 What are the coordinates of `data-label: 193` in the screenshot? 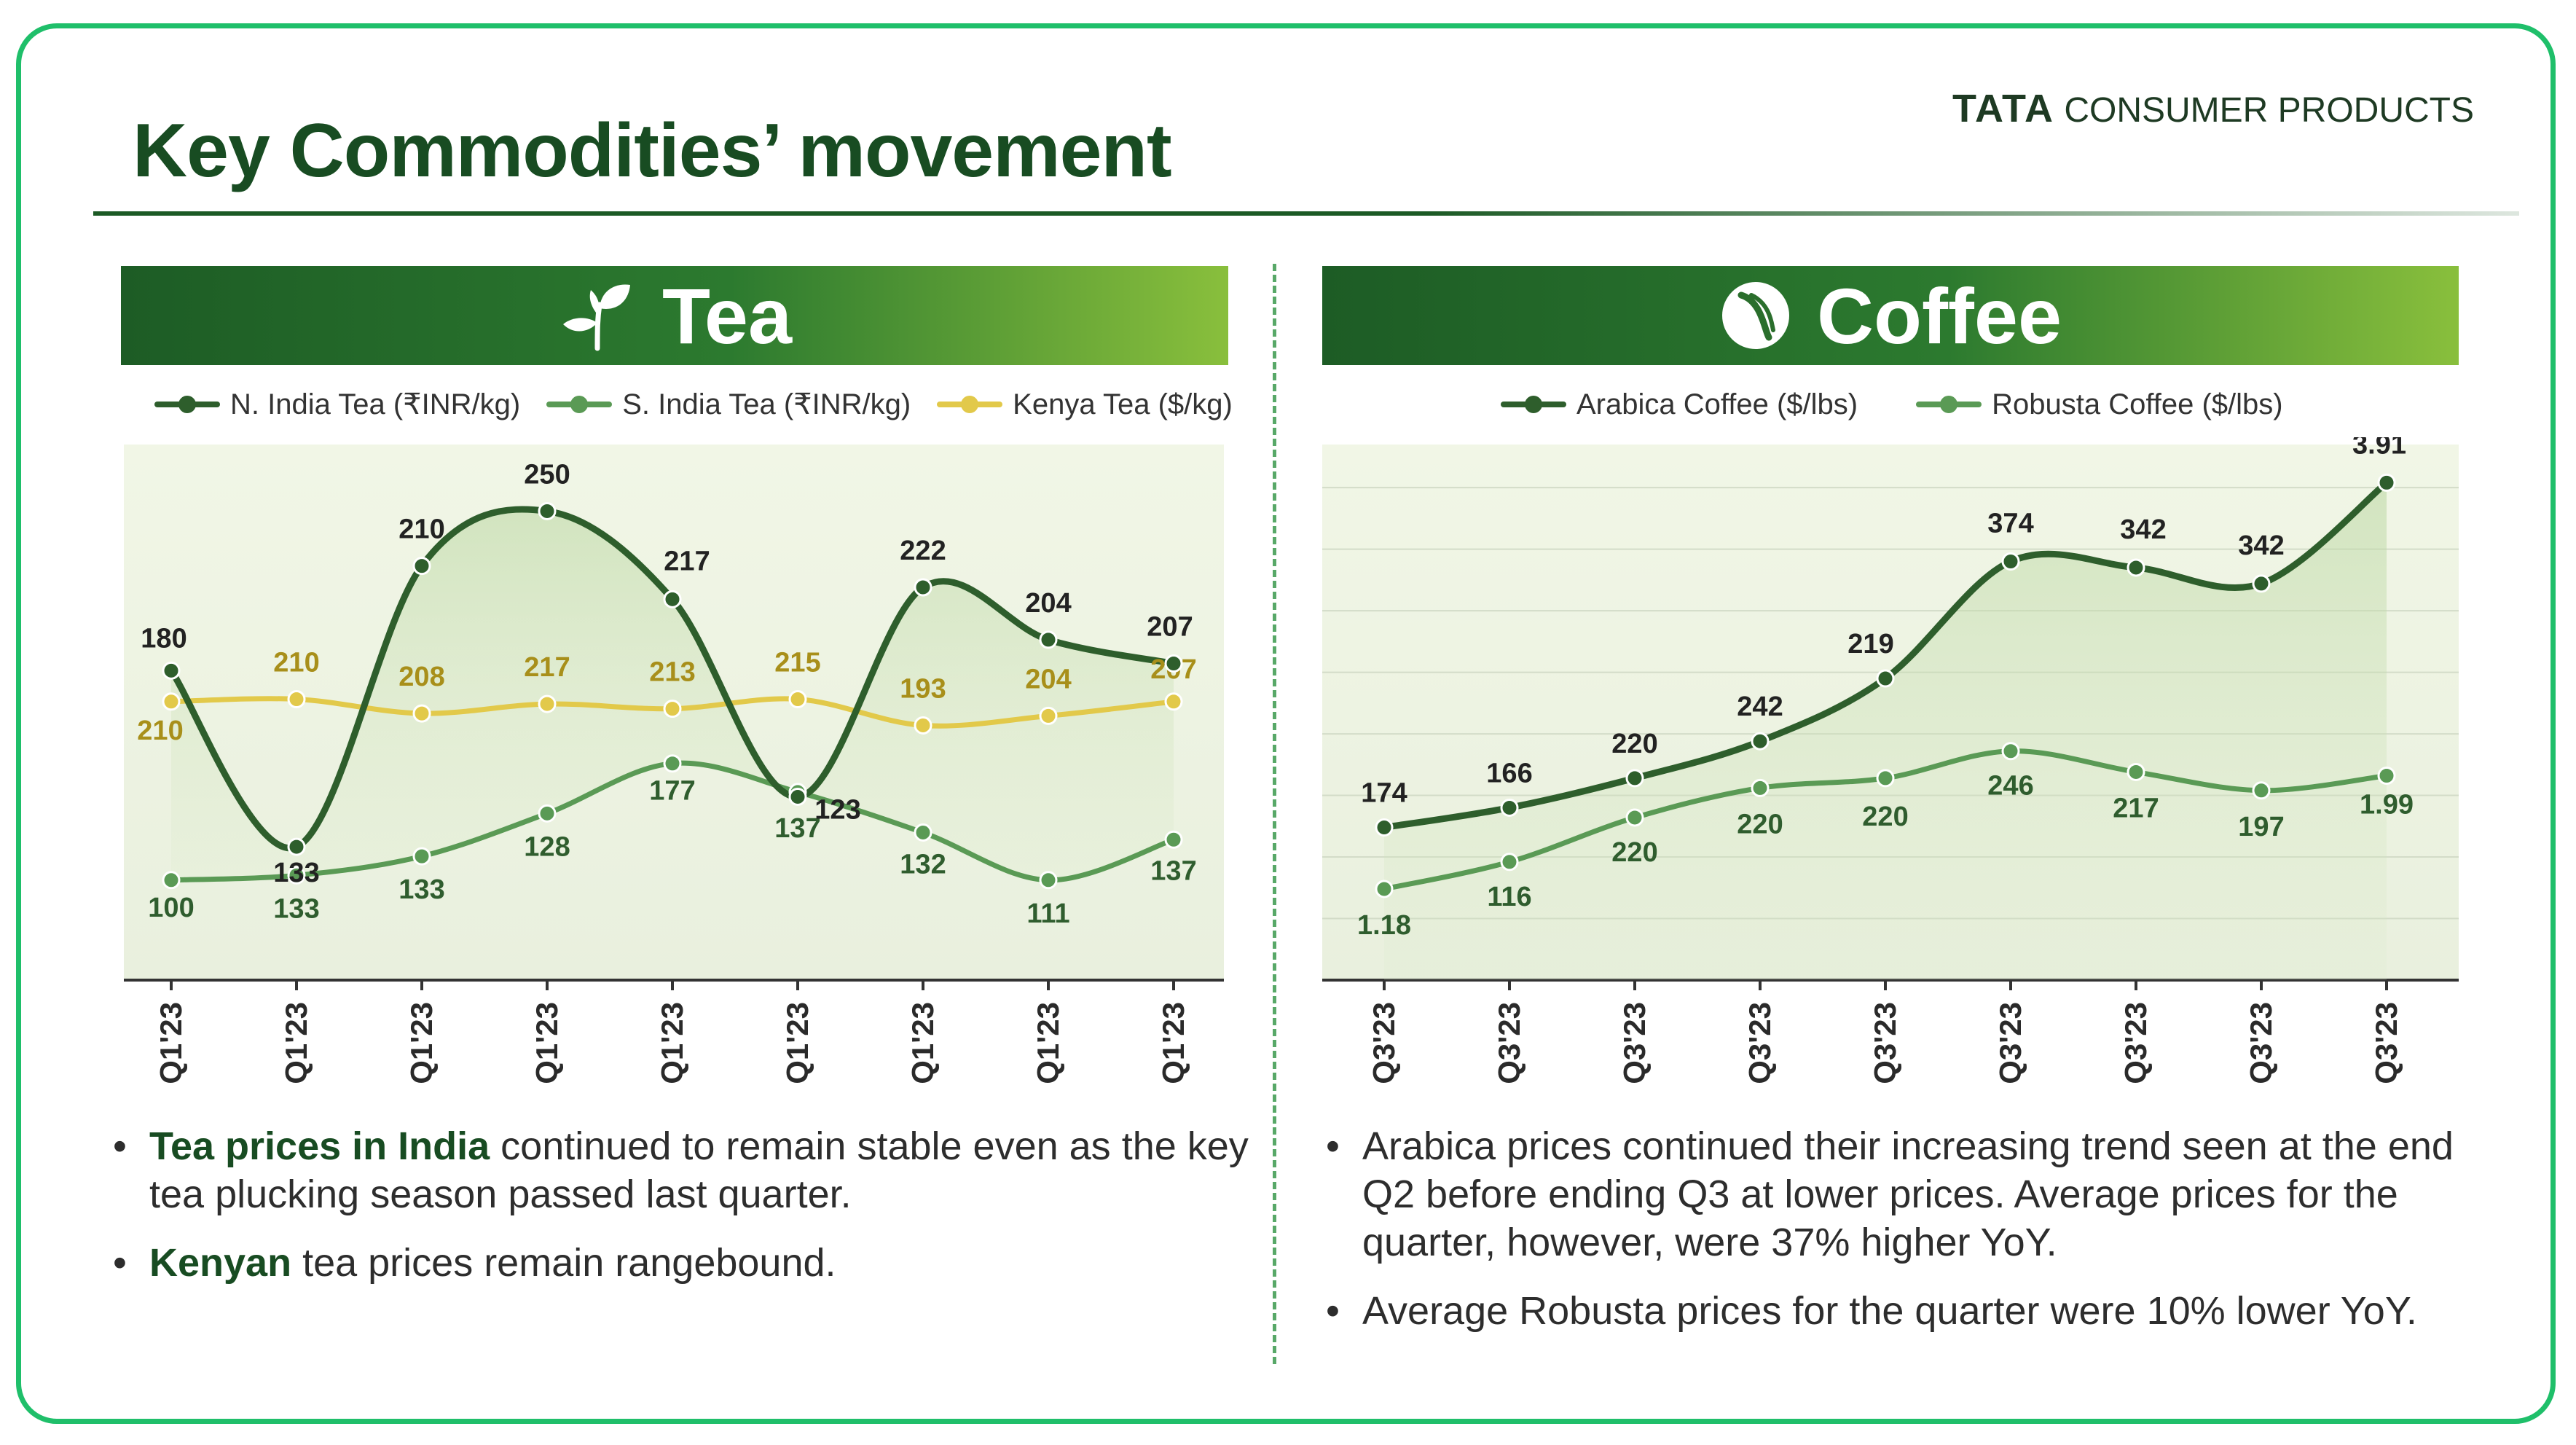 It's located at (923, 688).